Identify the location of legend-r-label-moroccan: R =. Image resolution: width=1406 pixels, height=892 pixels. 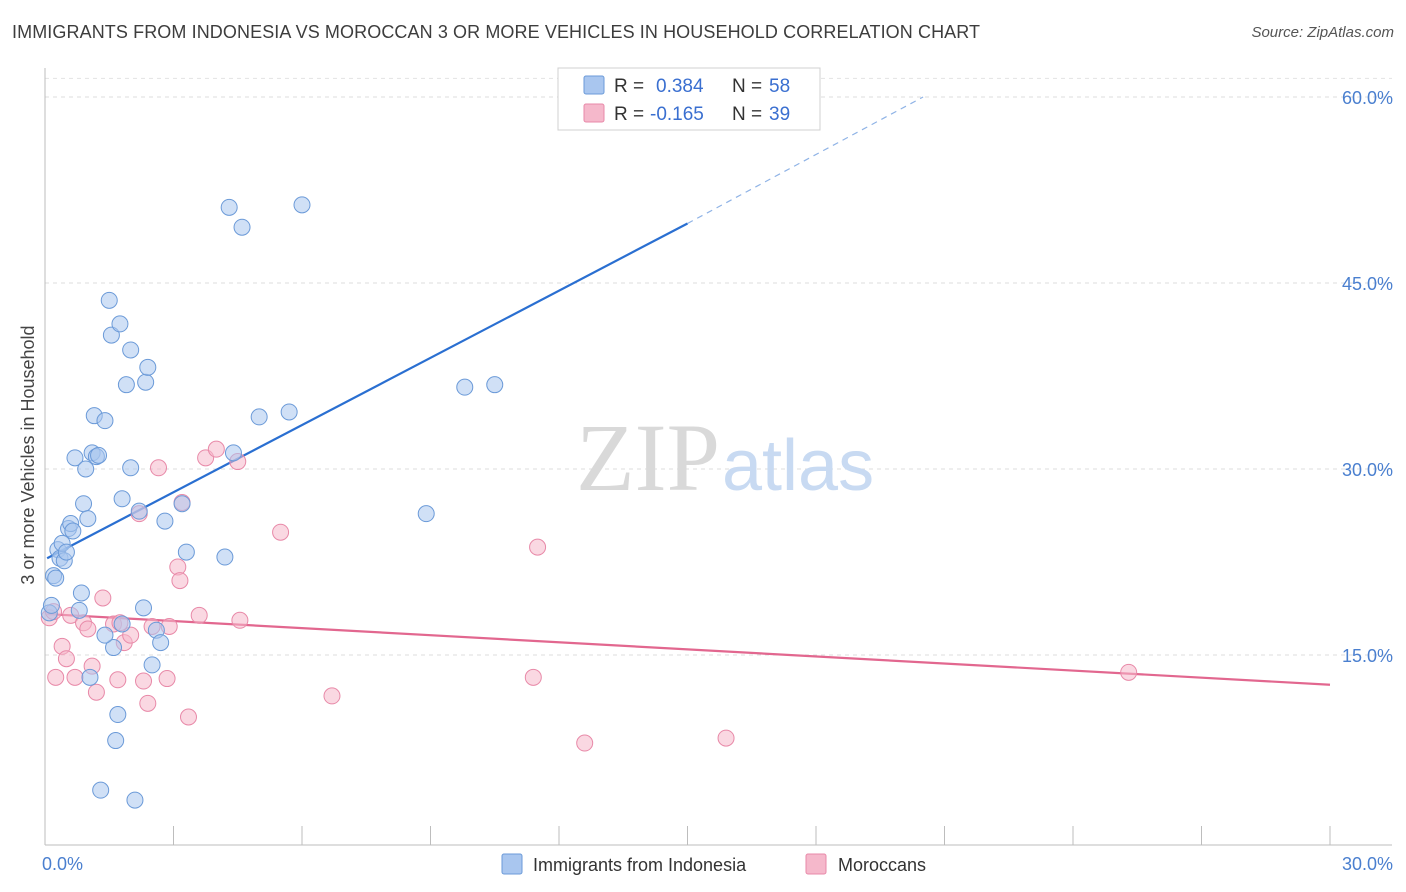
(629, 114).